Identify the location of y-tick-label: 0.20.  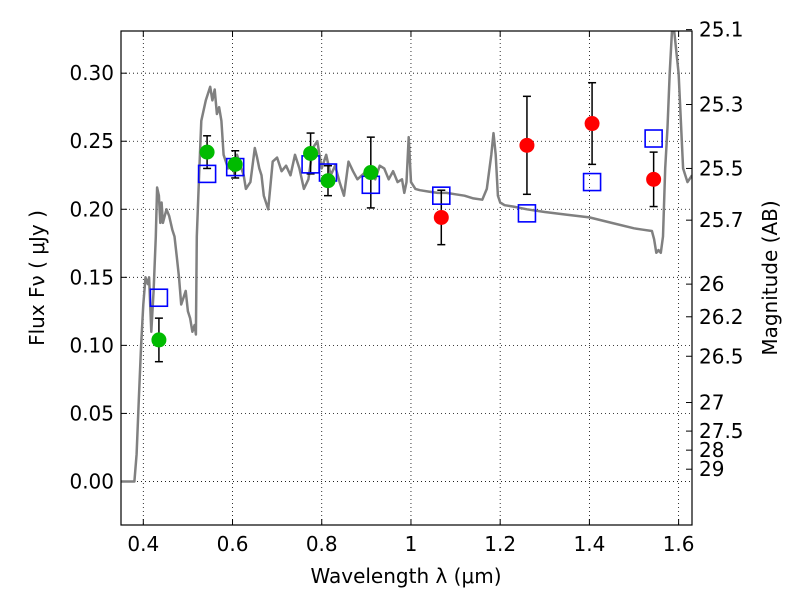
(91, 209).